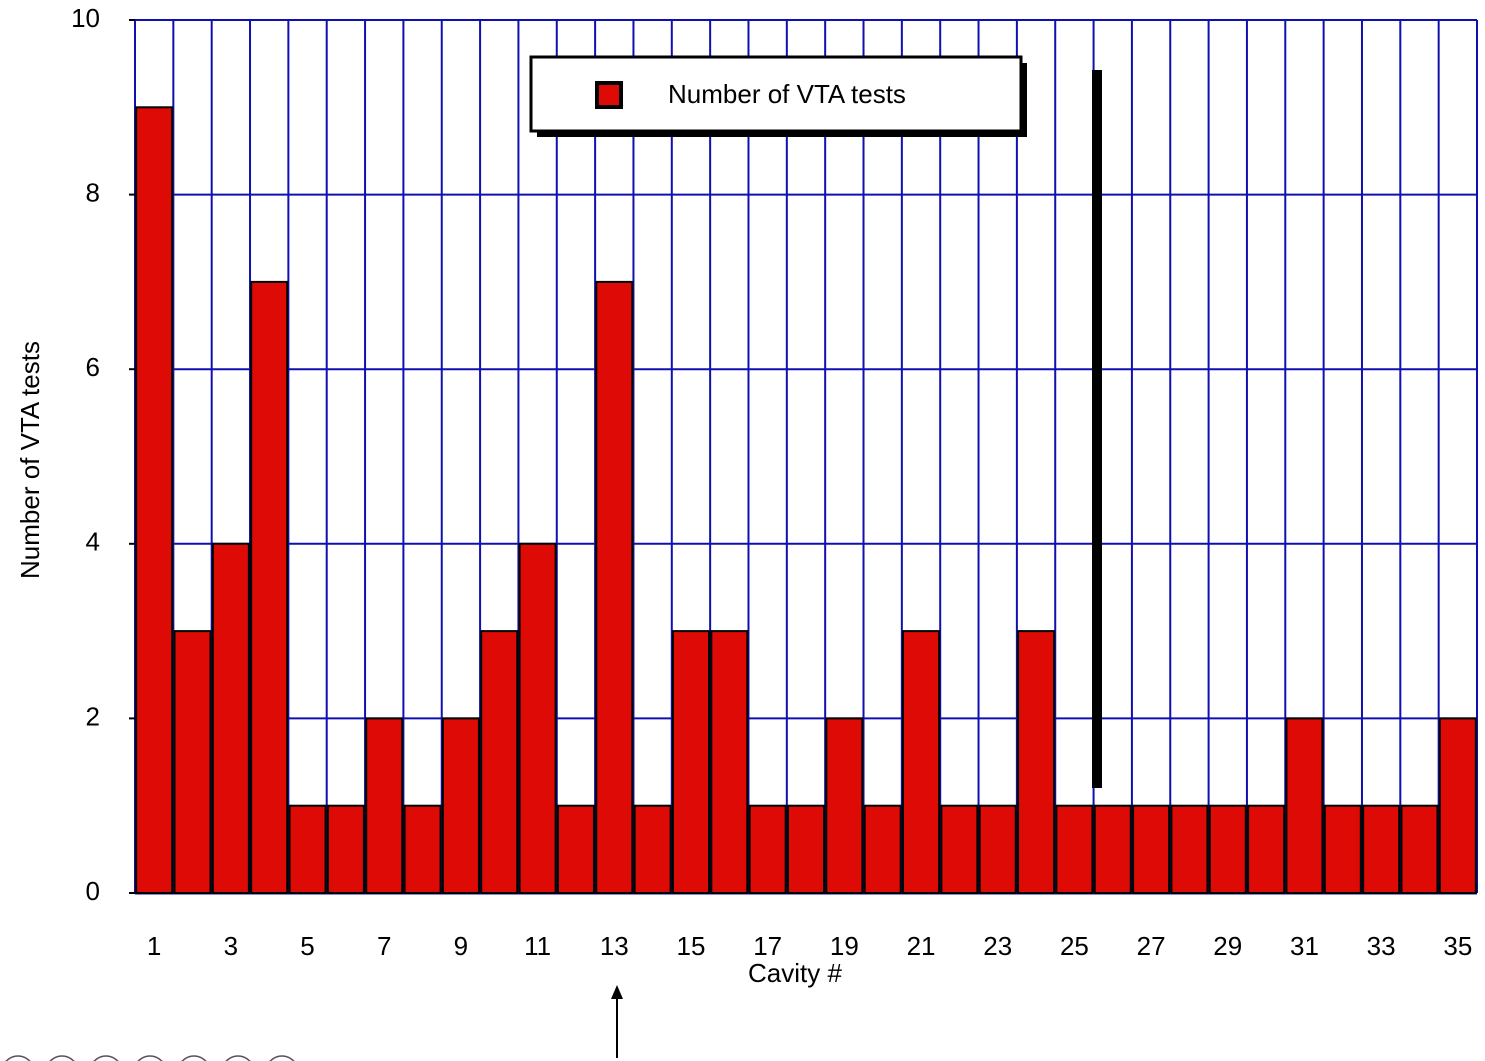  Describe the element at coordinates (93, 367) in the screenshot. I see `y-tick-label: 6` at that location.